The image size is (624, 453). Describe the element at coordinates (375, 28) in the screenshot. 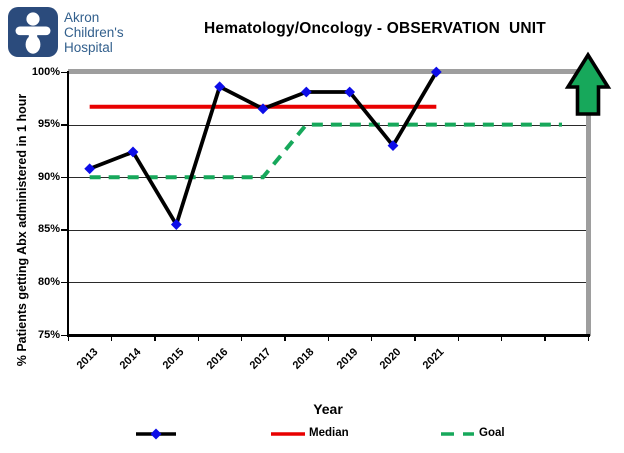

I see `chart-title: Hematology/Oncology - OBSERVATION UNIT` at that location.